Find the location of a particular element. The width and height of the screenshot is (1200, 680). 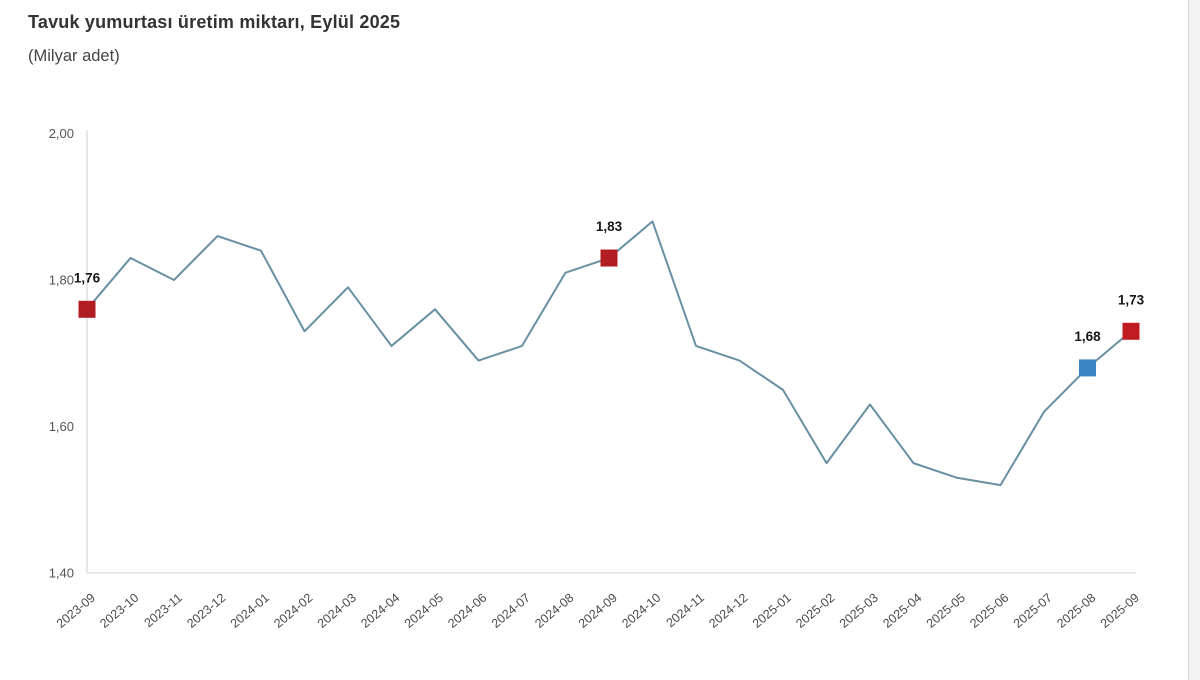

chart-subtitle: (Milyar adet) is located at coordinates (74, 56).